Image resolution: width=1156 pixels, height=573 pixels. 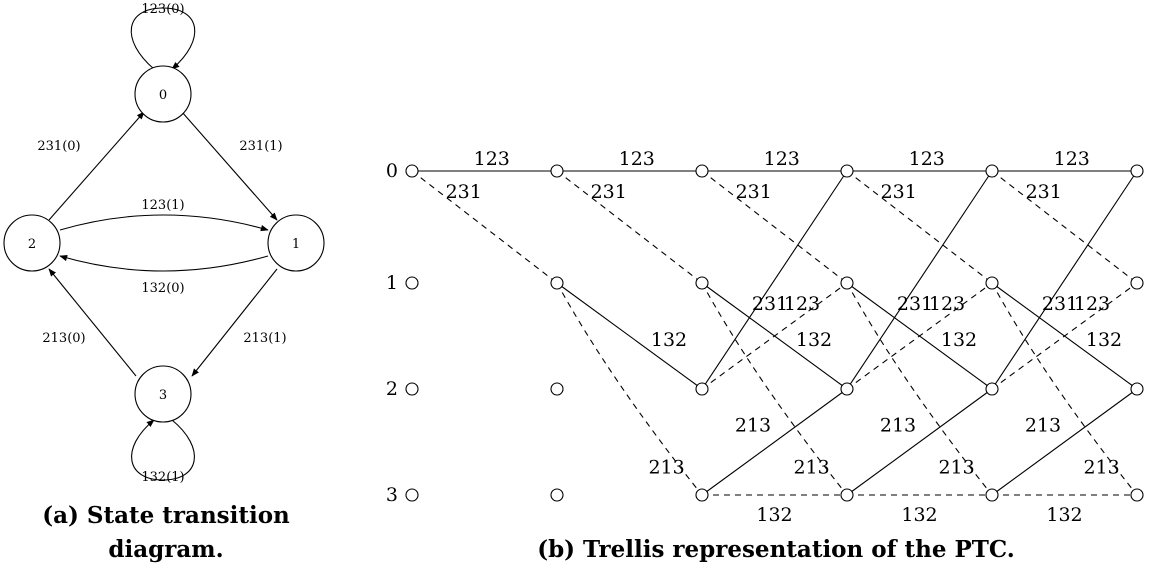 I want to click on trellis-edge-label-s2_s1-stage-4: 123, so click(x=1092, y=304).